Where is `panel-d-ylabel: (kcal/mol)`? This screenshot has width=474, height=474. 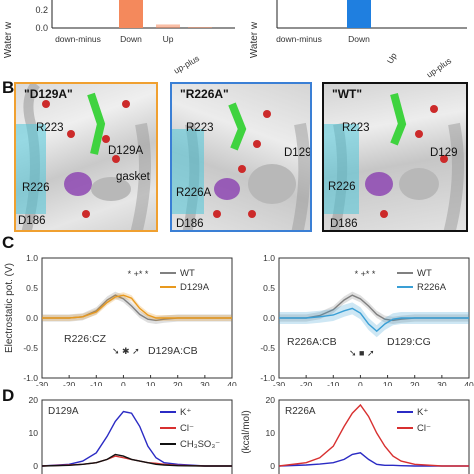 panel-d-ylabel: (kcal/mol) is located at coordinates (246, 431).